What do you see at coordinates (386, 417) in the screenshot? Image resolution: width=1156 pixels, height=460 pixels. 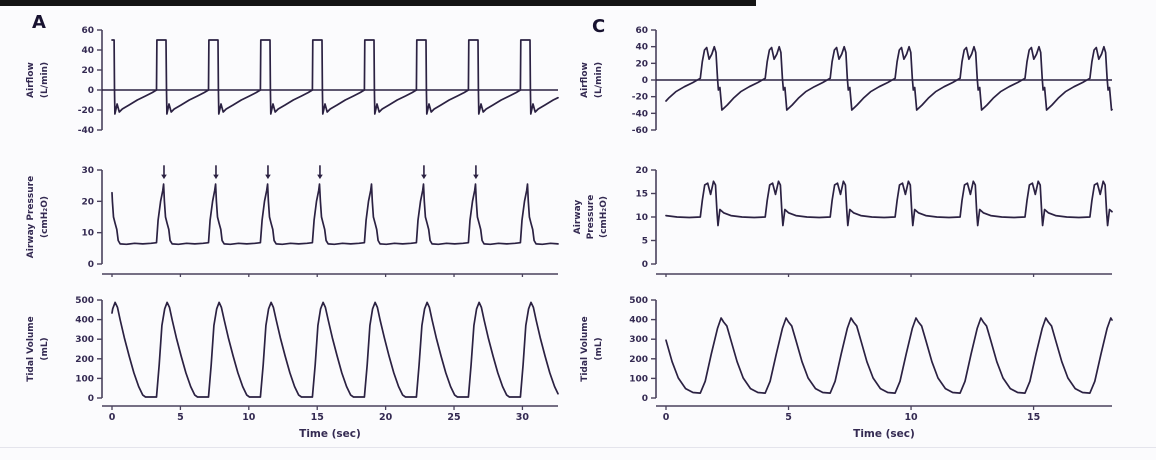 I see `x-tick-label: 20` at bounding box center [386, 417].